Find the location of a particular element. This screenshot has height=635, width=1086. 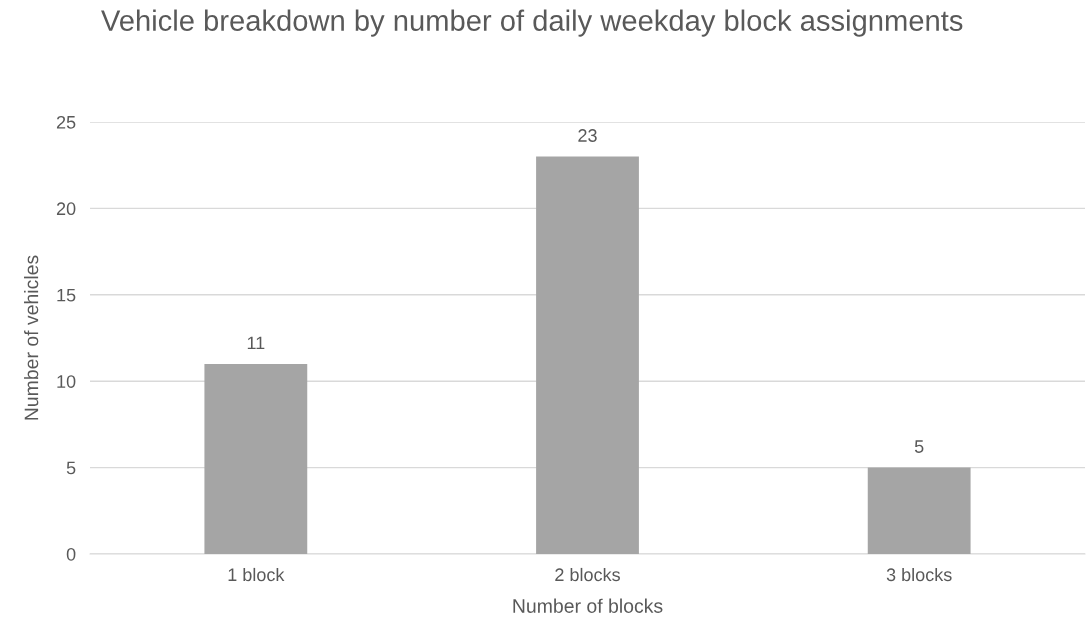

y-tick-label: 5 is located at coordinates (71, 468).